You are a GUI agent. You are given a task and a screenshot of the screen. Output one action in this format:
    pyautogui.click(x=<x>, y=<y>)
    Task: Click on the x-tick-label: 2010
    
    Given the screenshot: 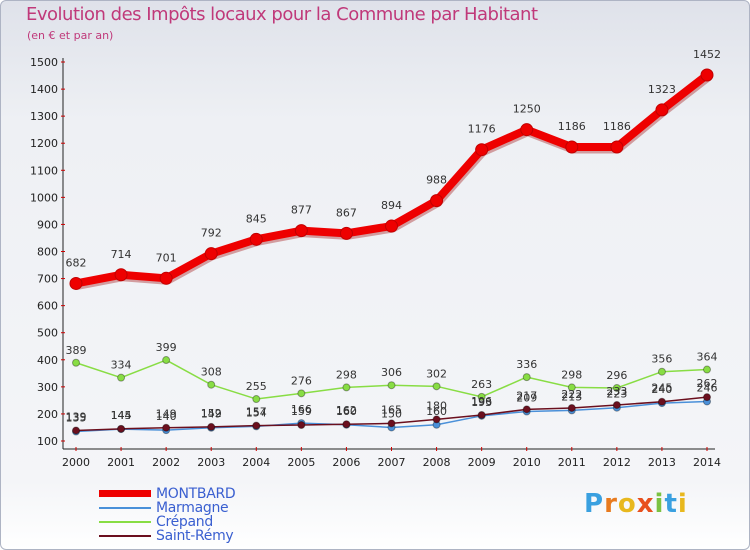 What is the action you would take?
    pyautogui.click(x=527, y=462)
    